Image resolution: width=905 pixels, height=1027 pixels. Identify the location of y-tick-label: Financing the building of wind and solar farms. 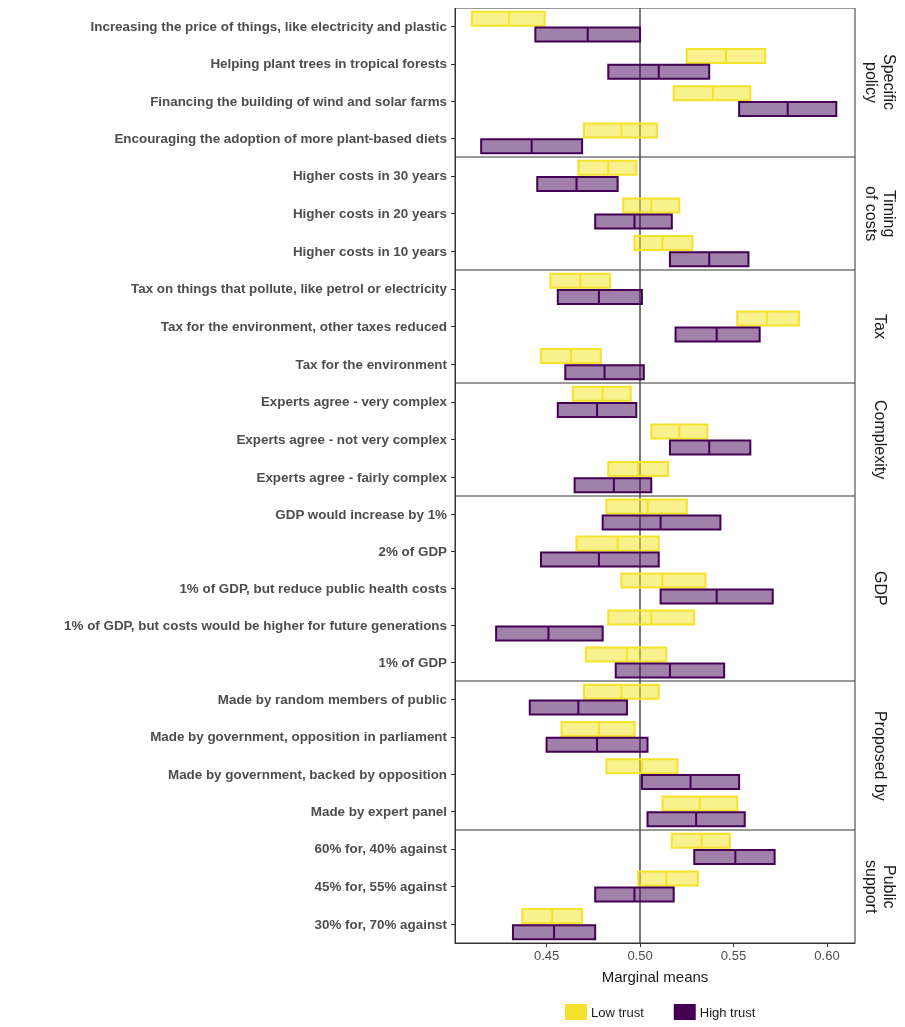
(298, 101).